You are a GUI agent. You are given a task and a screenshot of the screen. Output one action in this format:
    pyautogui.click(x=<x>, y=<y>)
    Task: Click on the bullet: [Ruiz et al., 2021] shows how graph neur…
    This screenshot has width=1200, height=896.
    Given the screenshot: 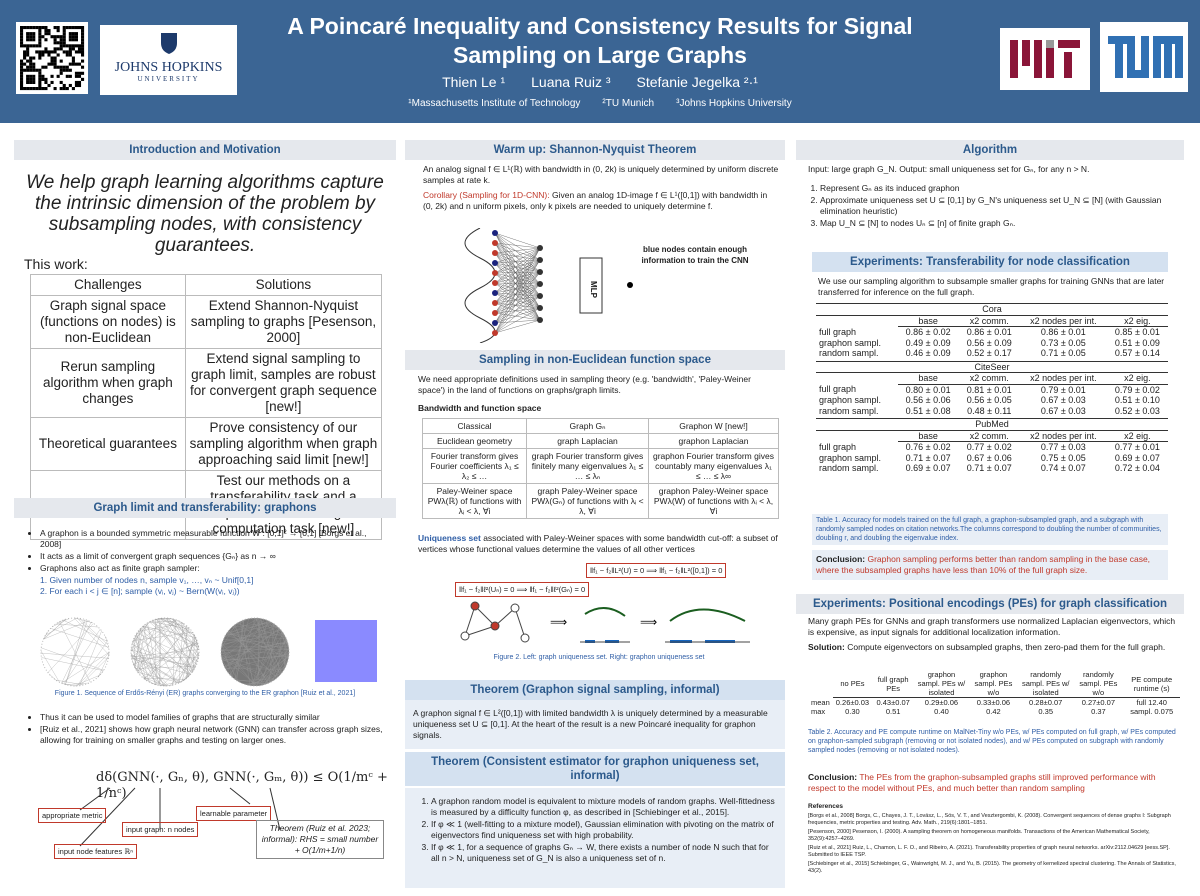 What is the action you would take?
    pyautogui.click(x=214, y=735)
    